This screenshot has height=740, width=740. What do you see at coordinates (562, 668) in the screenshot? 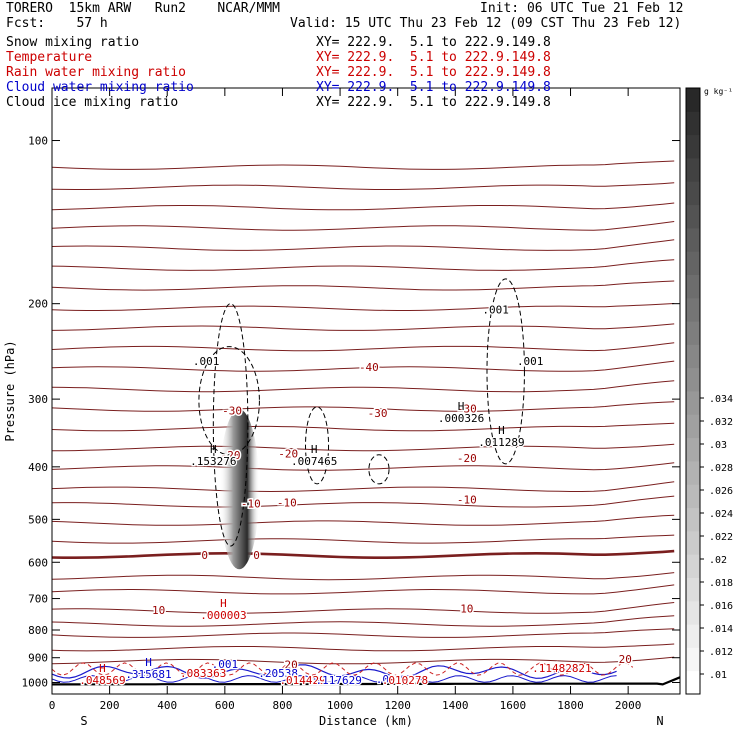
I see `max-value-label: .11482821` at bounding box center [562, 668].